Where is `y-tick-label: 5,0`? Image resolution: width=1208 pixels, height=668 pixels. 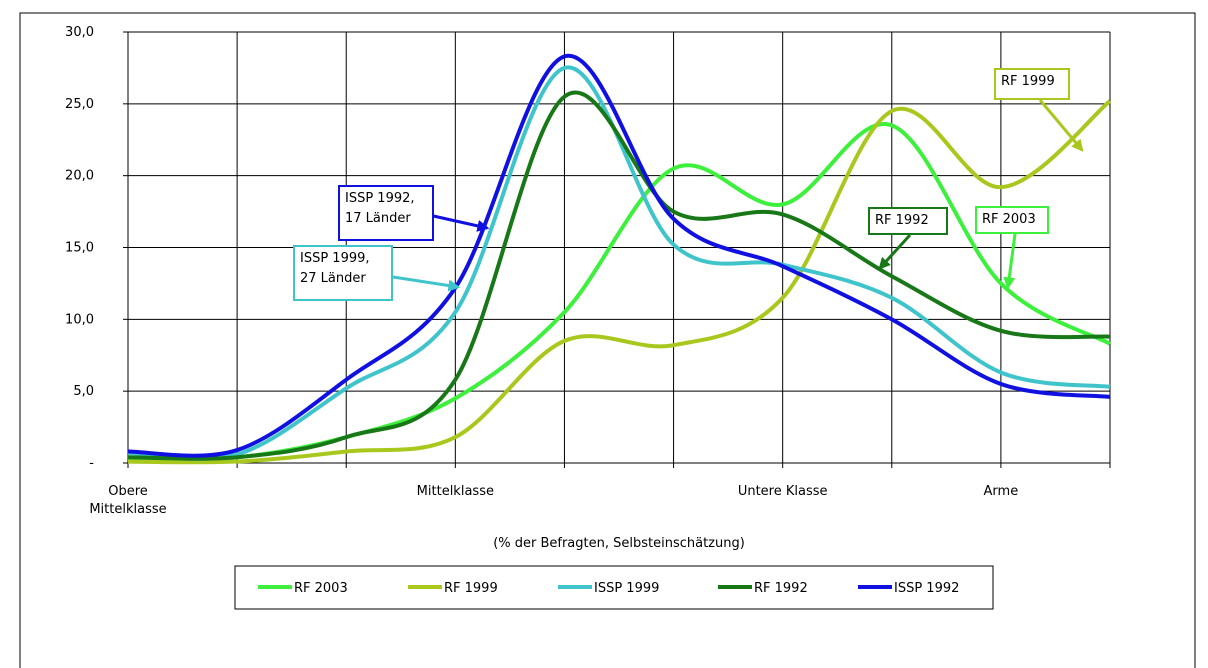
y-tick-label: 5,0 is located at coordinates (83, 391).